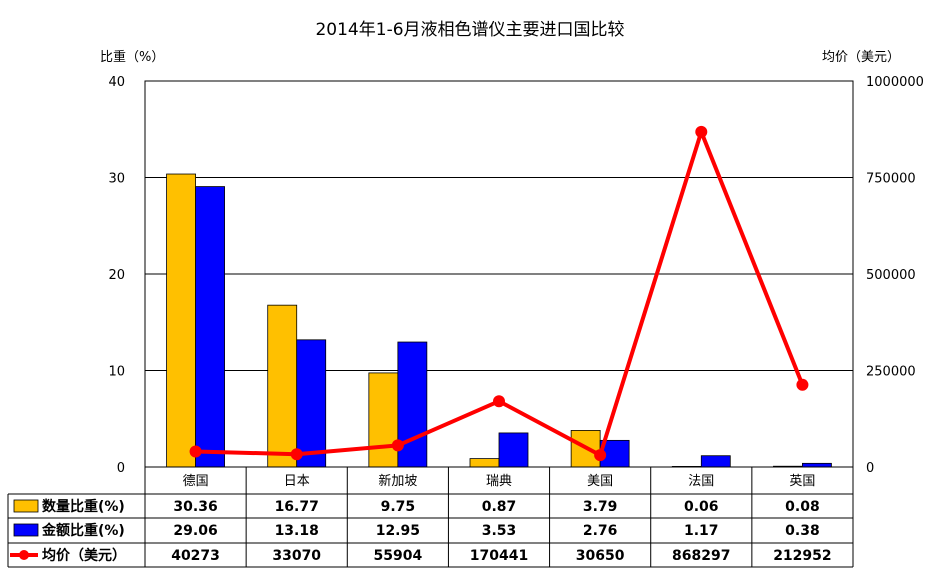 This screenshot has height=572, width=938. Describe the element at coordinates (891, 372) in the screenshot. I see `y-right-tick-label: 250000` at that location.